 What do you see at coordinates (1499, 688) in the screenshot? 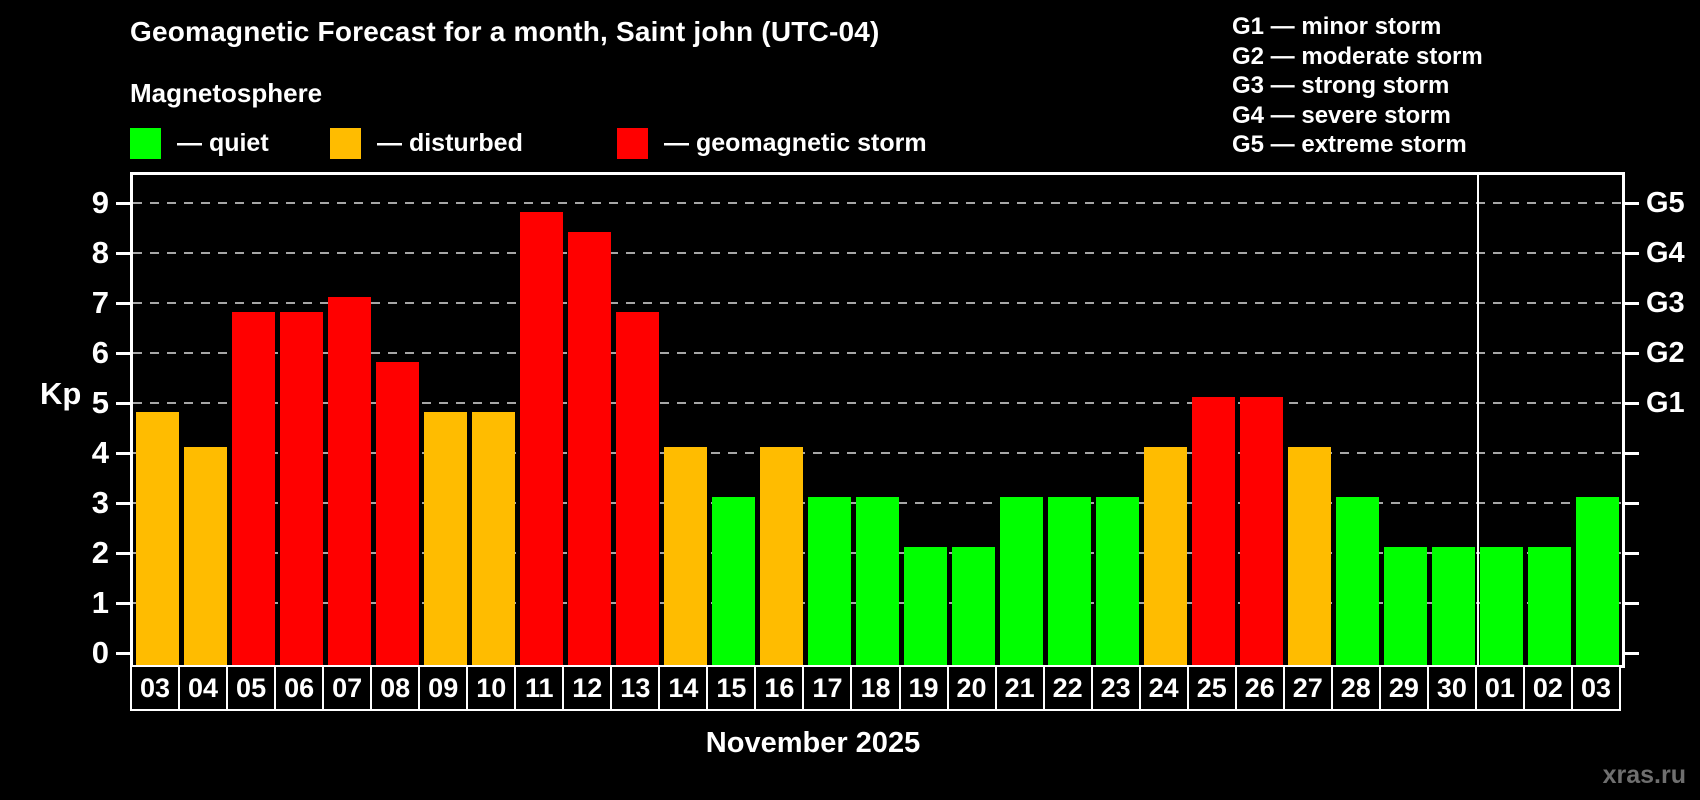
I see `day-label-cell: 01` at bounding box center [1499, 688].